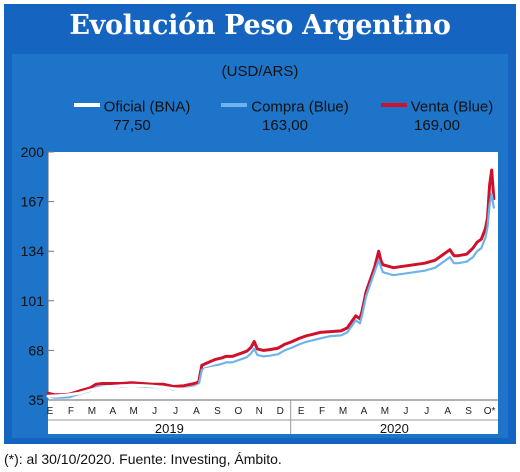  What do you see at coordinates (343, 411) in the screenshot?
I see `x-tick-label-14: M` at bounding box center [343, 411].